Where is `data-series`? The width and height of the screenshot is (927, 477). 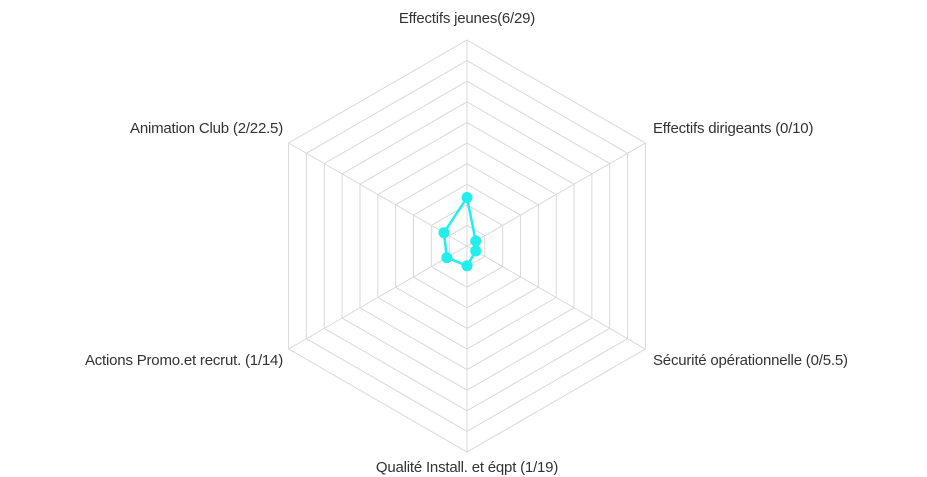 data-series is located at coordinates (460, 232).